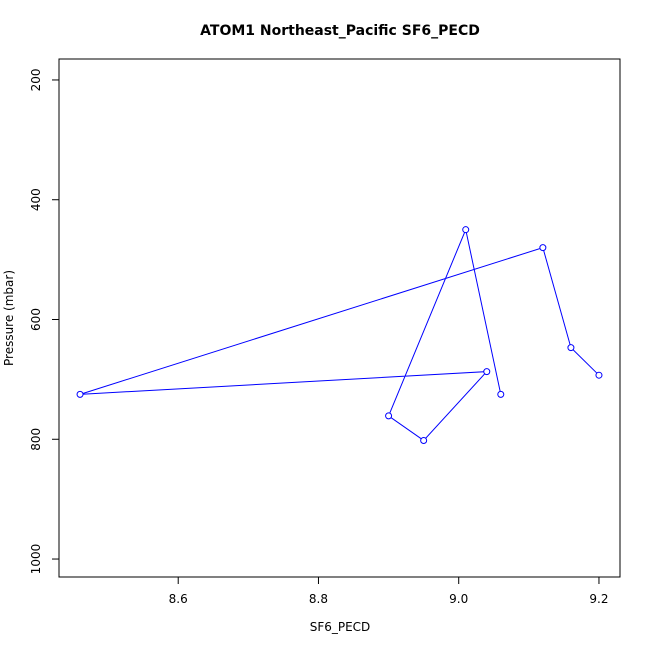  I want to click on y-tick-label: 600, so click(36, 319).